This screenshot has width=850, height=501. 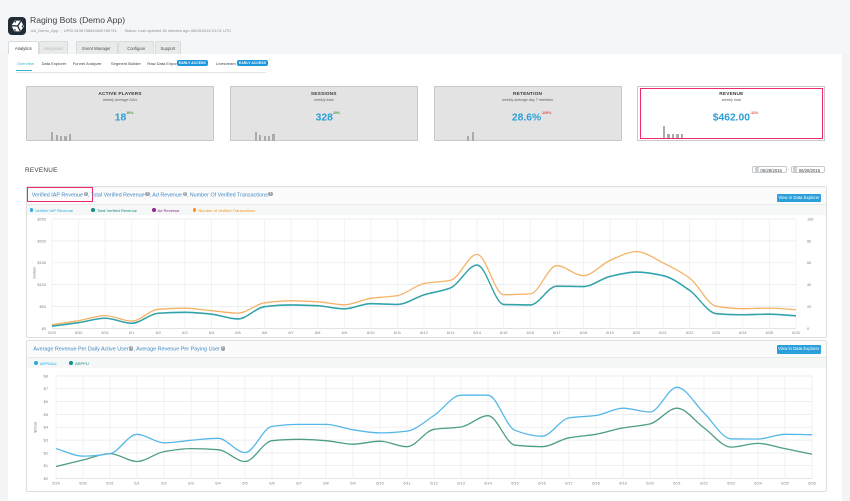 I want to click on svg-text: 40, so click(x=809, y=284).